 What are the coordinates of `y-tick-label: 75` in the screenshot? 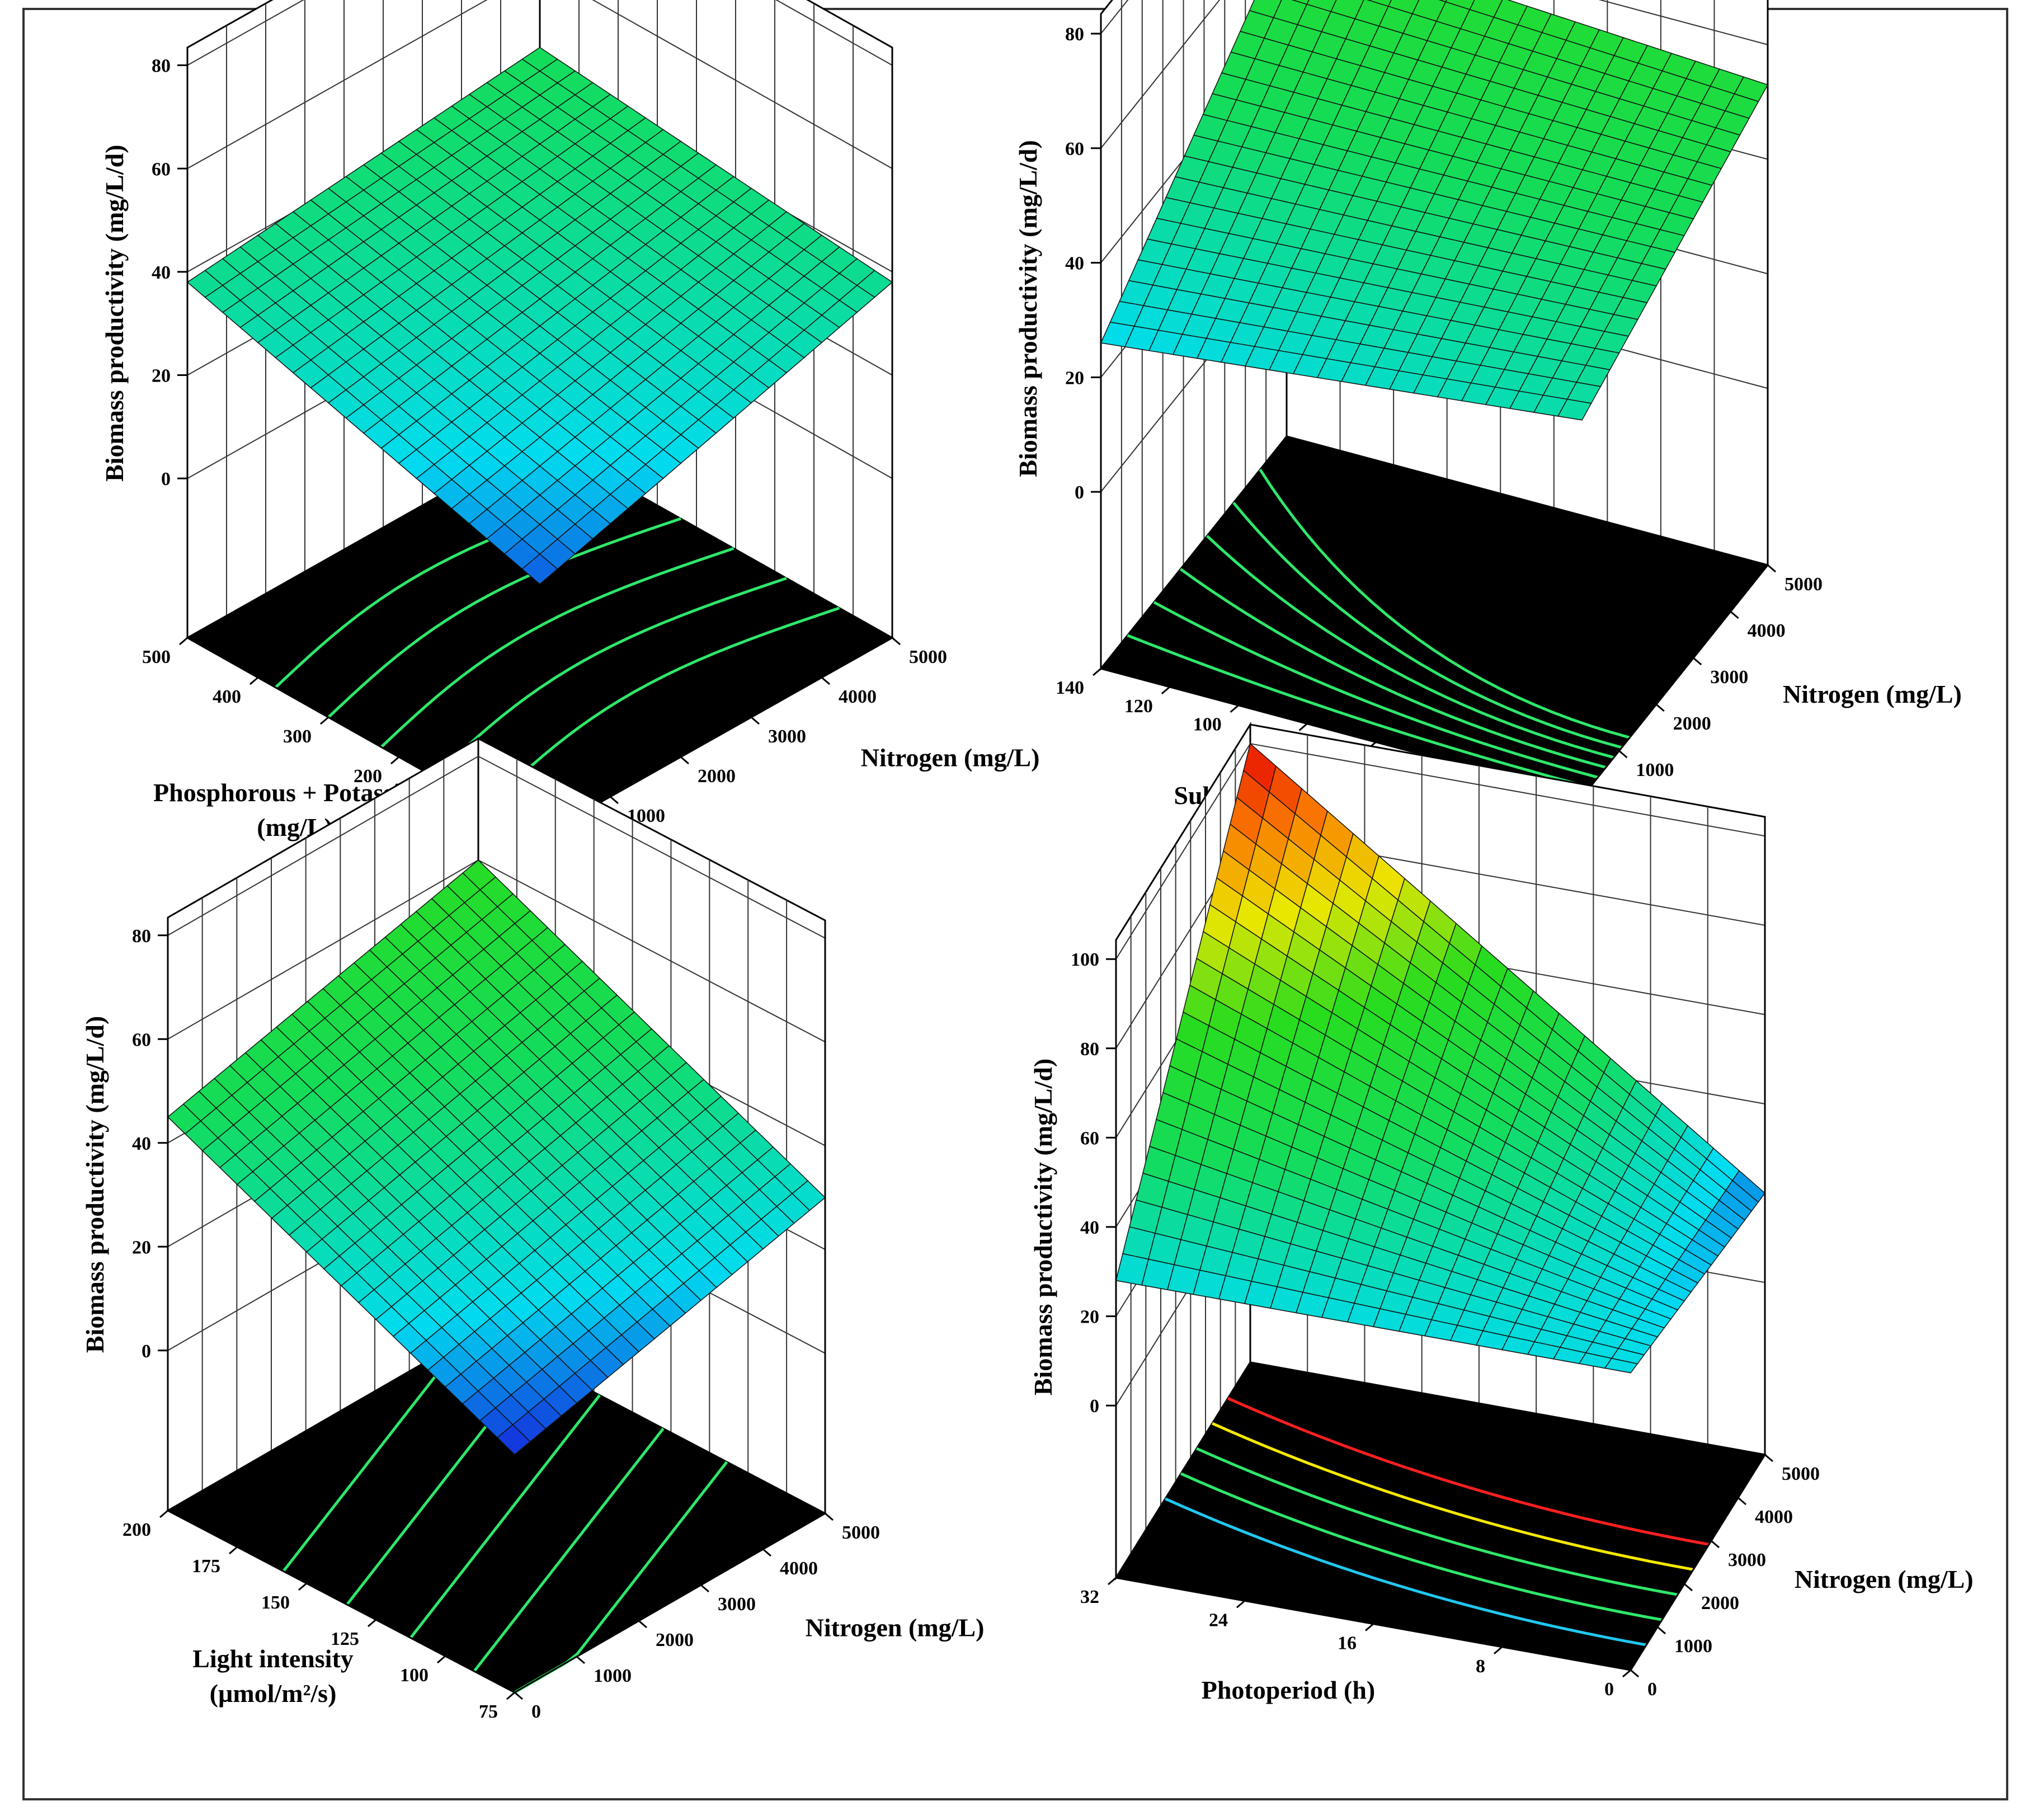 It's located at (488, 1711).